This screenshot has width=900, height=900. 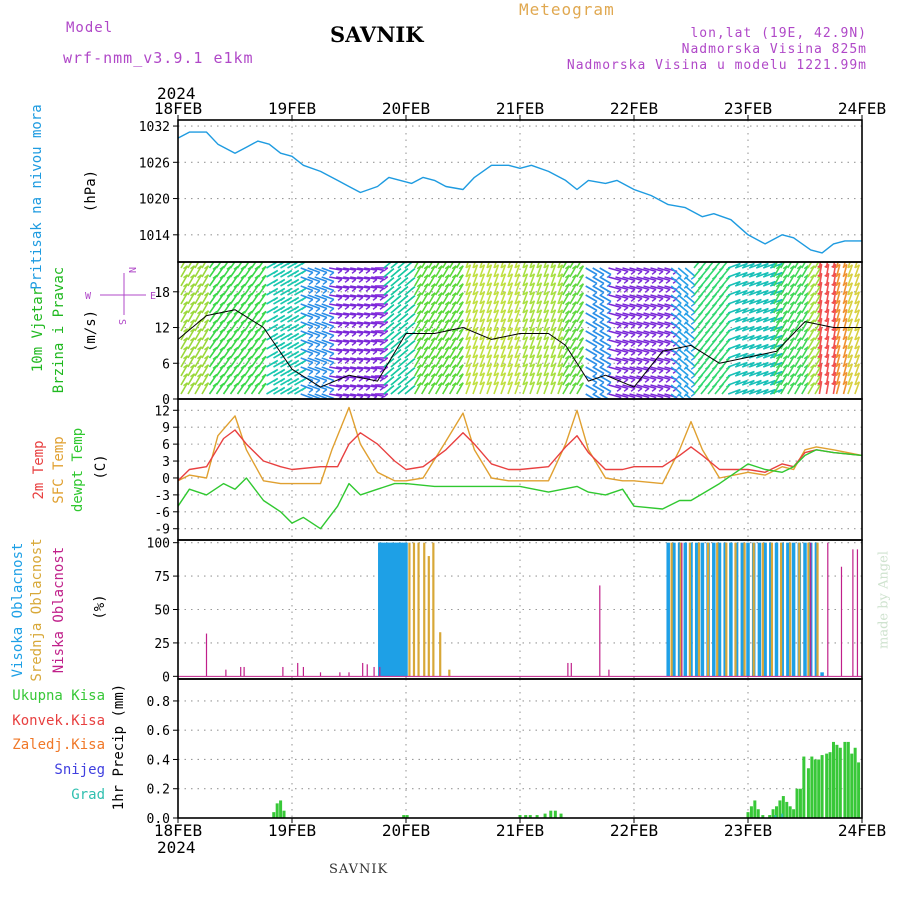 What do you see at coordinates (817, 609) in the screenshot?
I see `mid-cloud-bar` at bounding box center [817, 609].